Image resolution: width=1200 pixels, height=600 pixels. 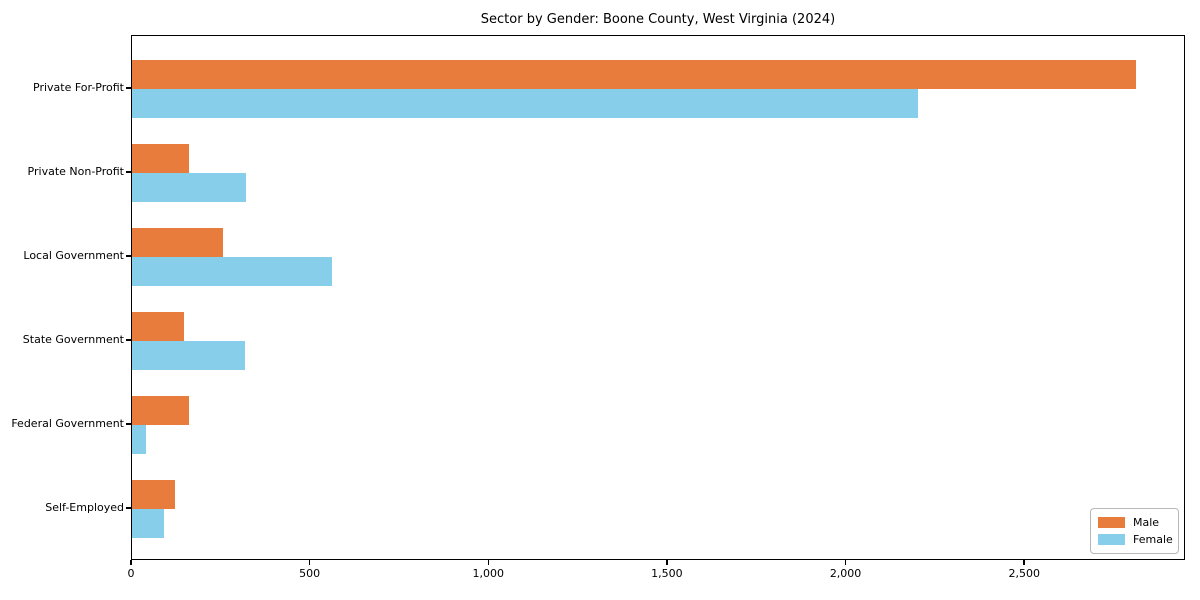 I want to click on y-axis-label: Self-Employed, so click(x=84, y=507).